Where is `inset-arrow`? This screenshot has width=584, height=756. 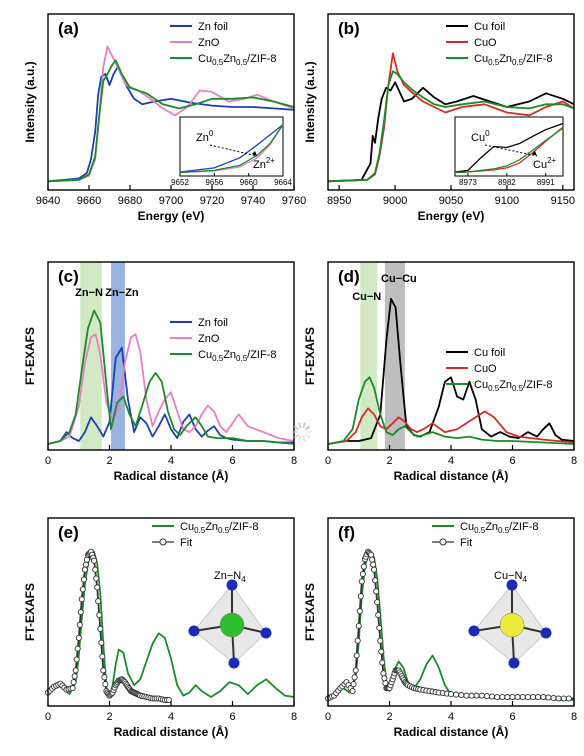 inset-arrow is located at coordinates (511, 150).